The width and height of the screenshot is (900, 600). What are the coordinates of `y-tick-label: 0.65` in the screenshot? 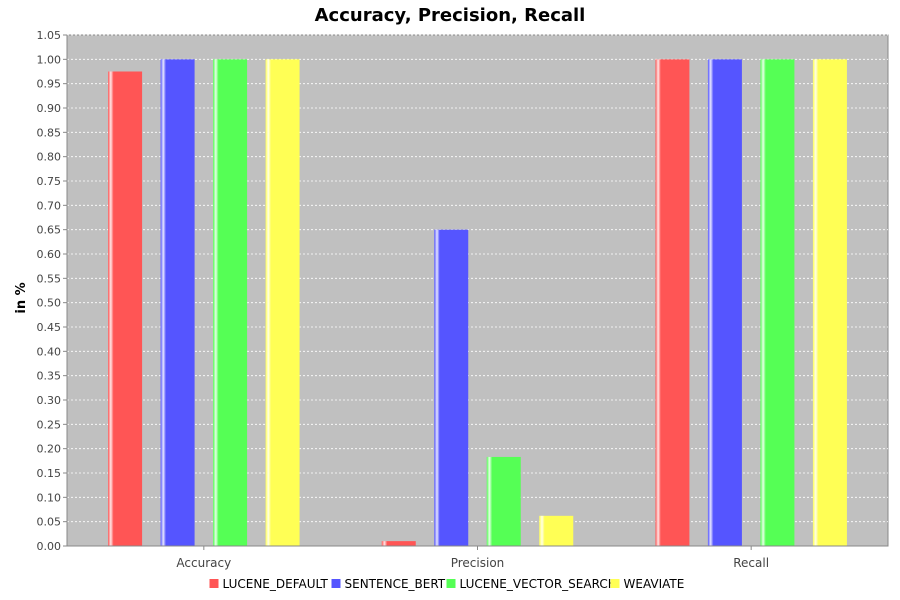 It's located at (49, 230).